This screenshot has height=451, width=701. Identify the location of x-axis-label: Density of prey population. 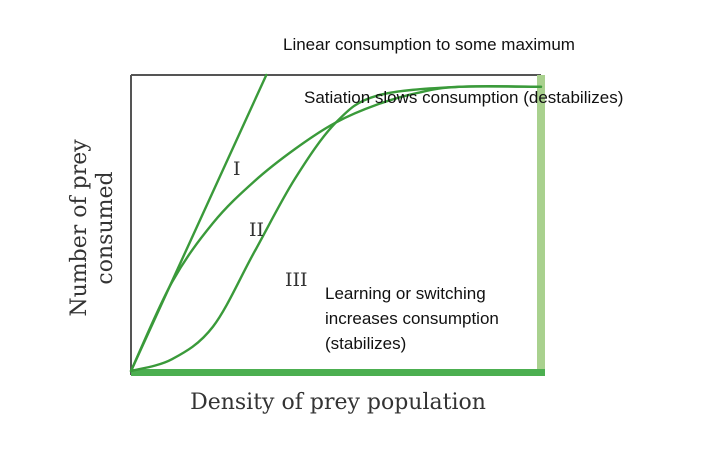
(338, 402).